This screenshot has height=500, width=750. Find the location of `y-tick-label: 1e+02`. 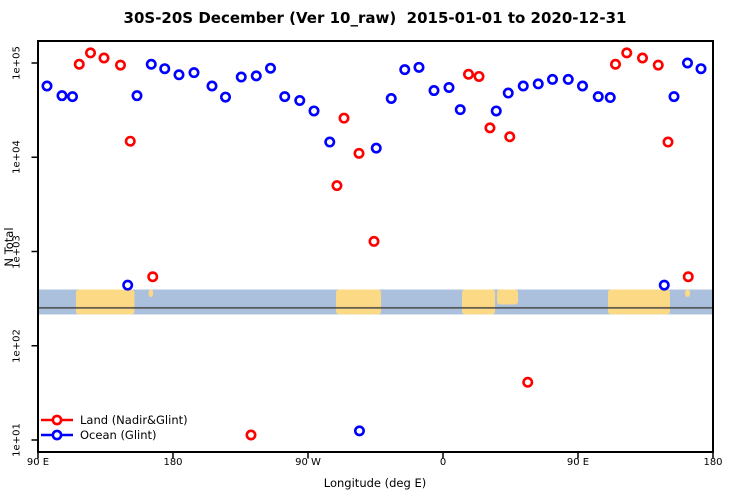

y-tick-label: 1e+02 is located at coordinates (17, 345).